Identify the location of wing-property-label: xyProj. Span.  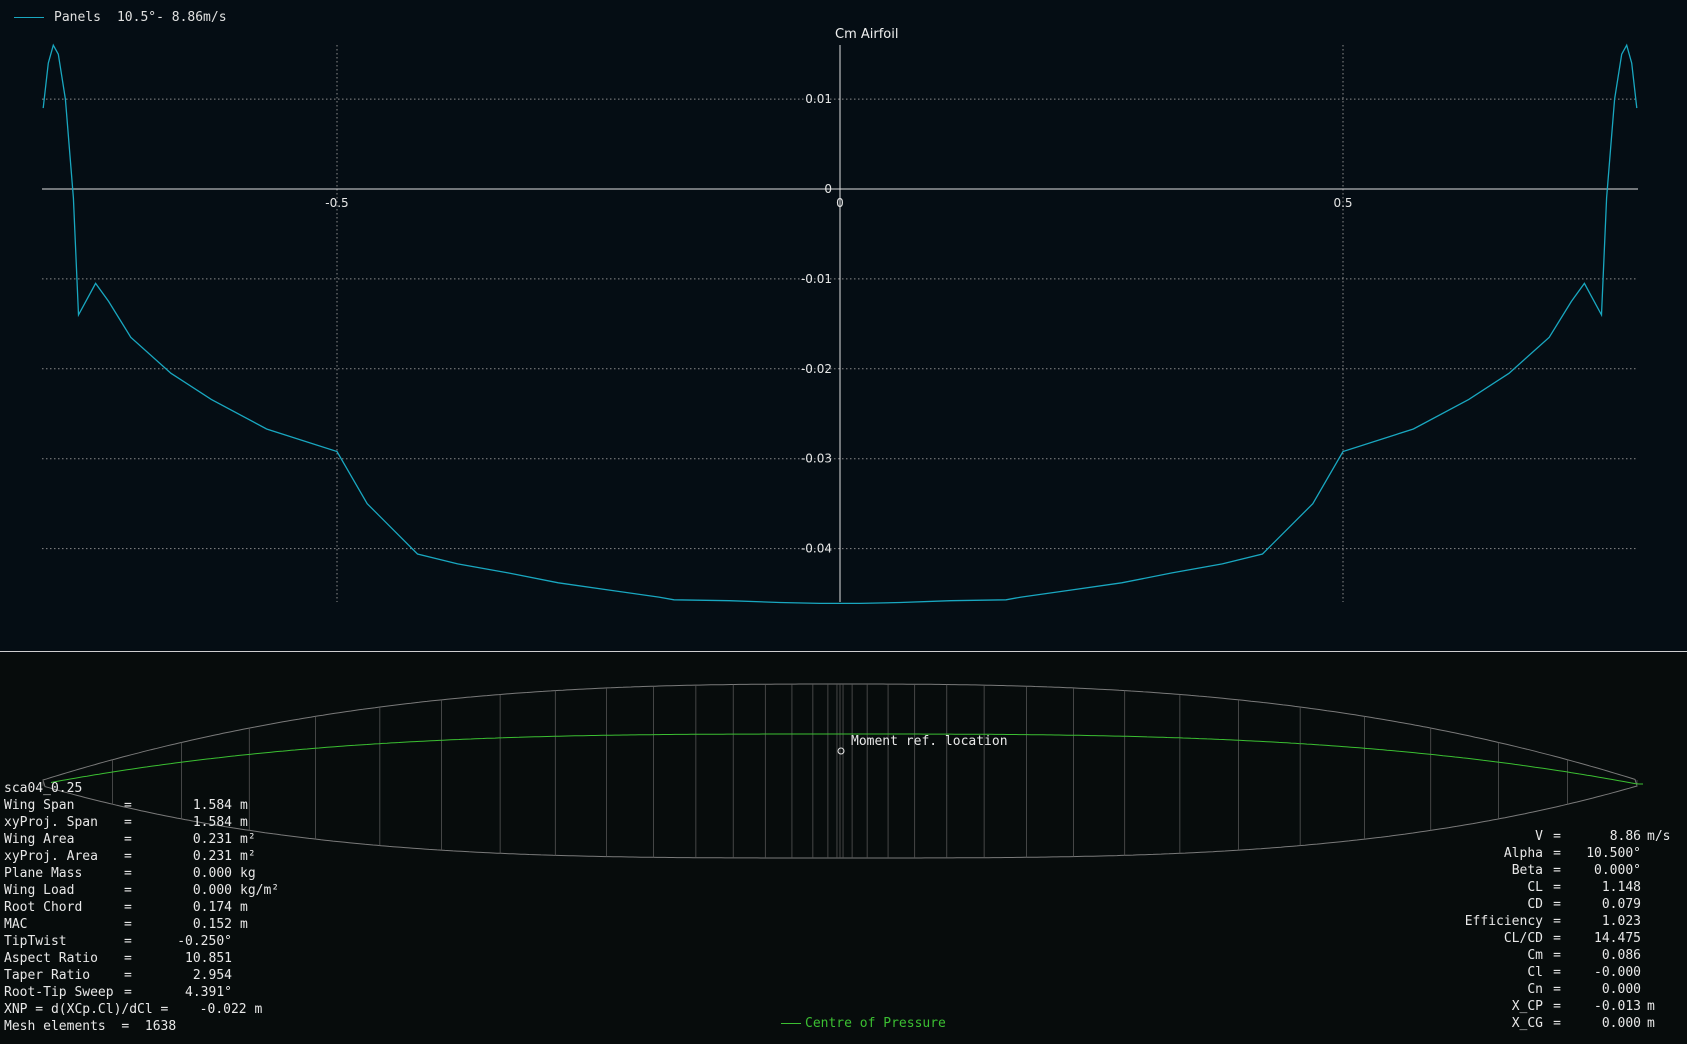
(51, 822).